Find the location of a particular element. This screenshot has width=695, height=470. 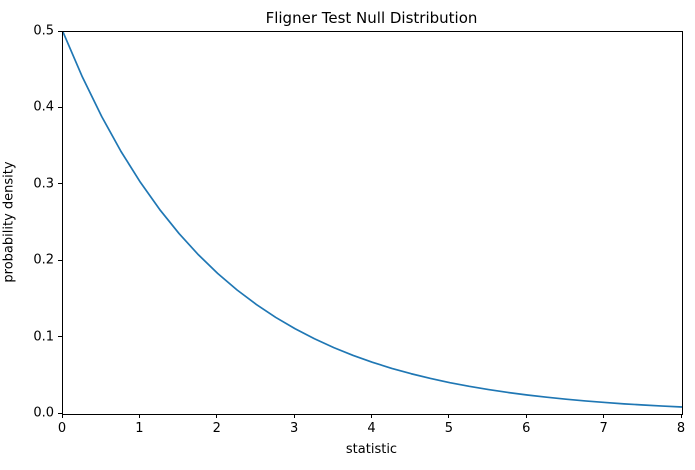

x-tick-label: 3 is located at coordinates (294, 428).